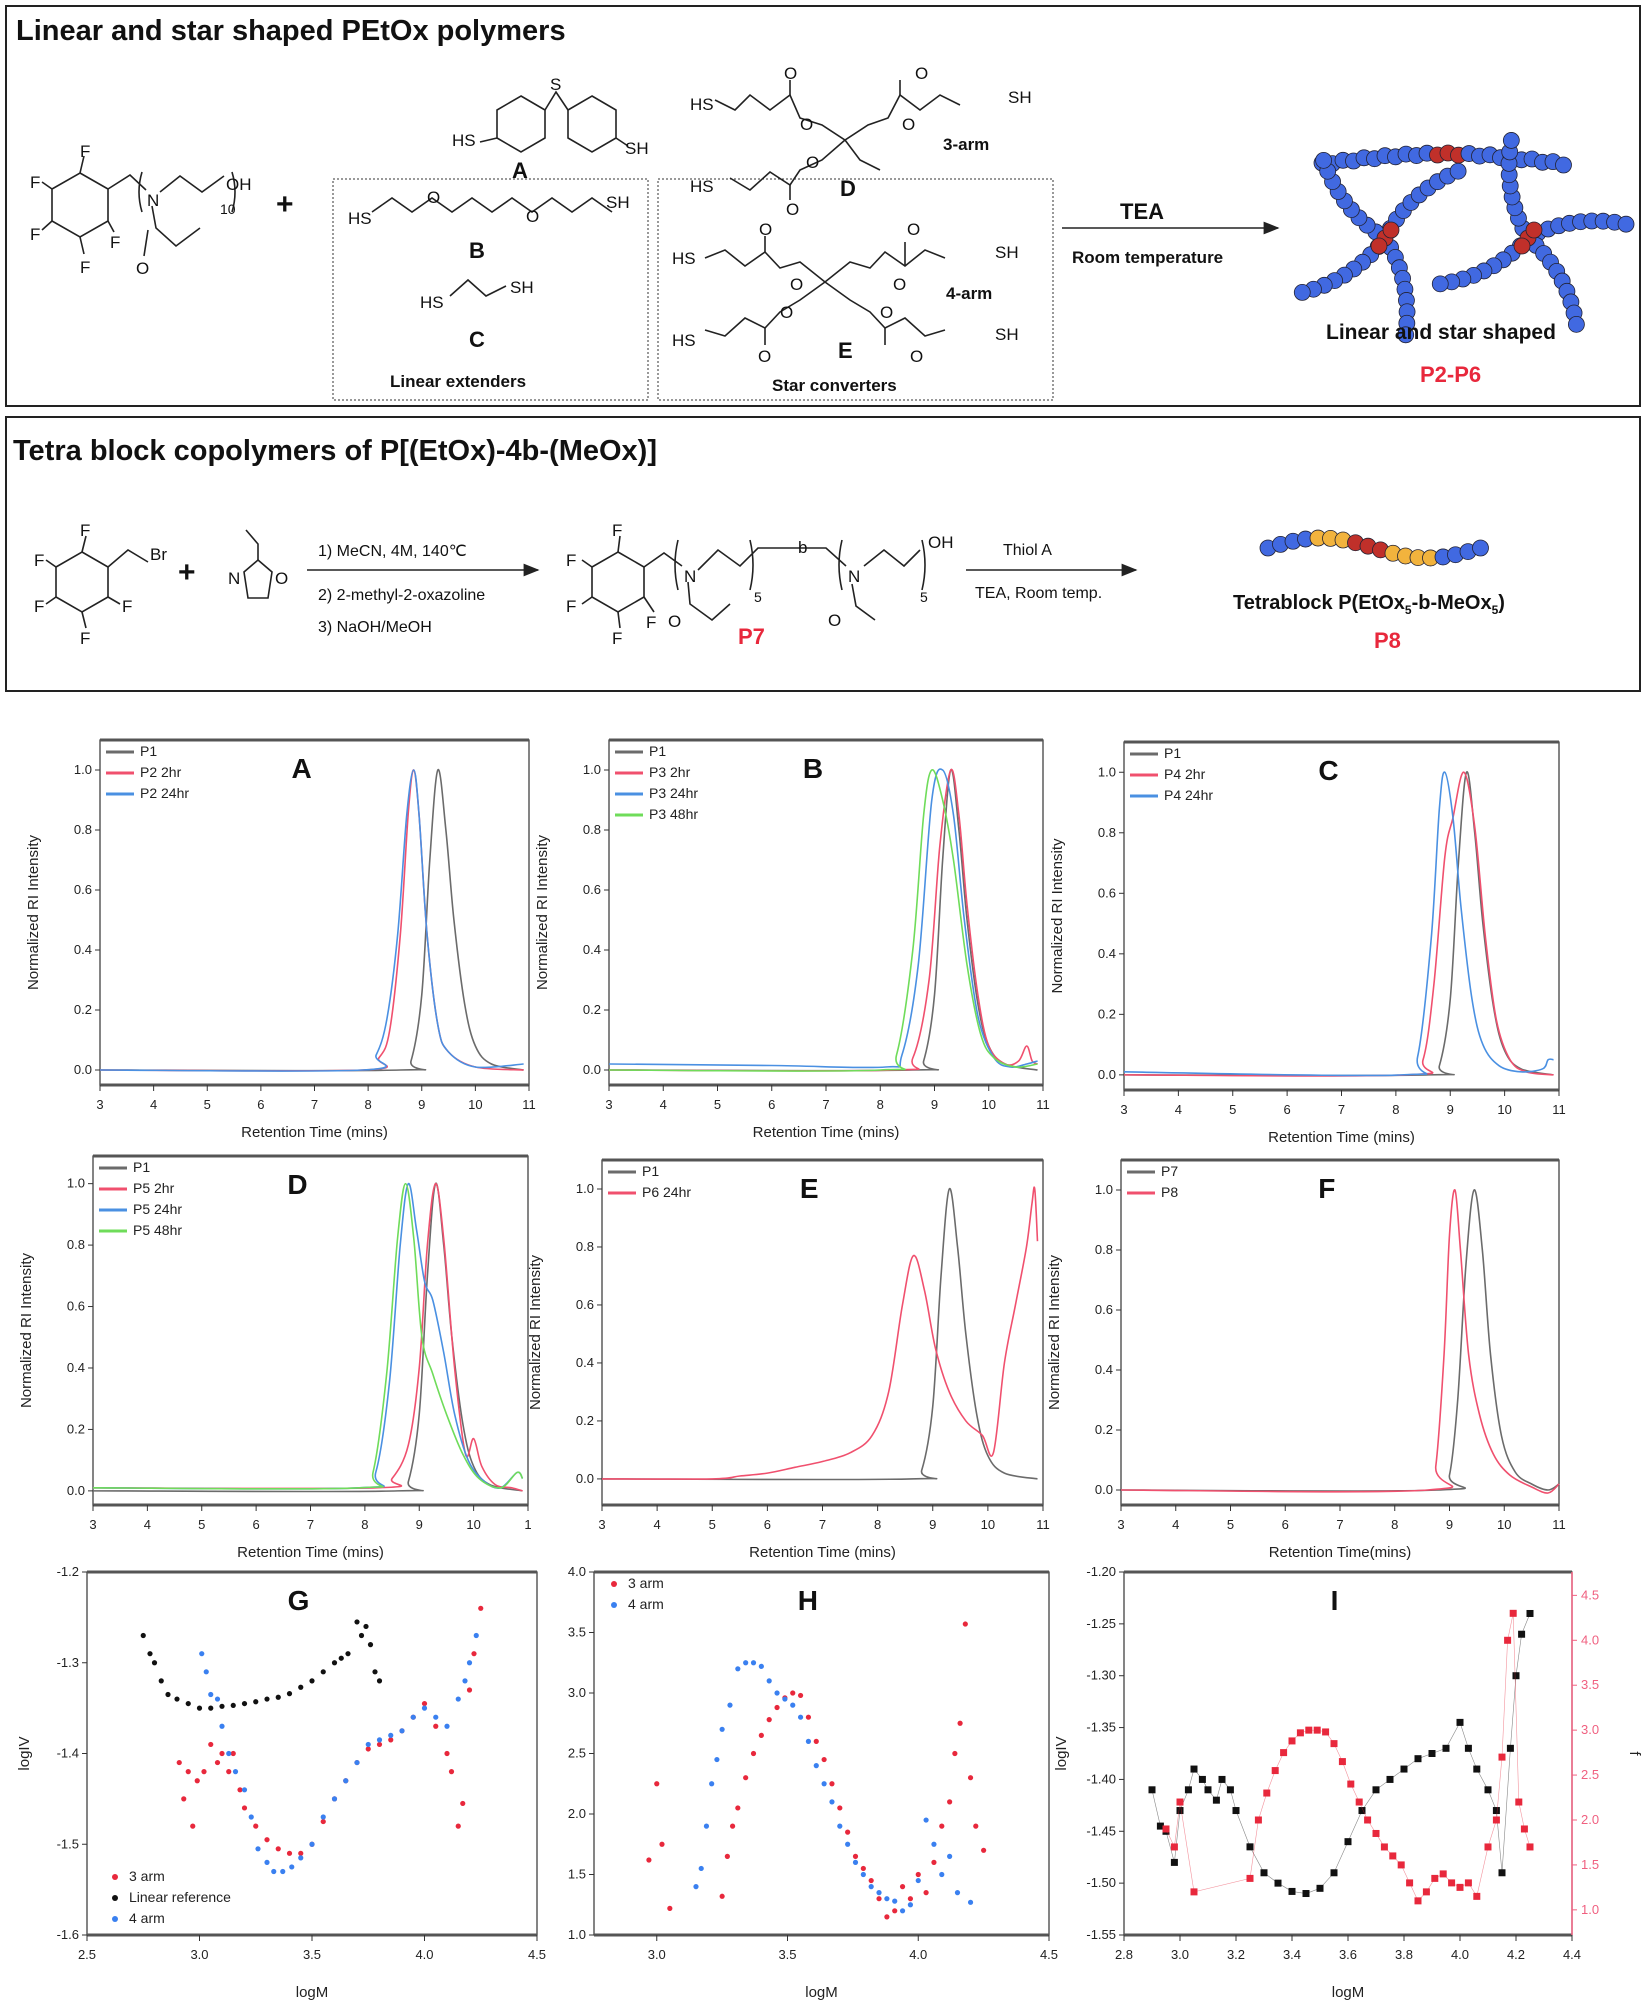 This screenshot has width=1644, height=2005. I want to click on y-tick-label: 0.2, so click(1104, 1429).